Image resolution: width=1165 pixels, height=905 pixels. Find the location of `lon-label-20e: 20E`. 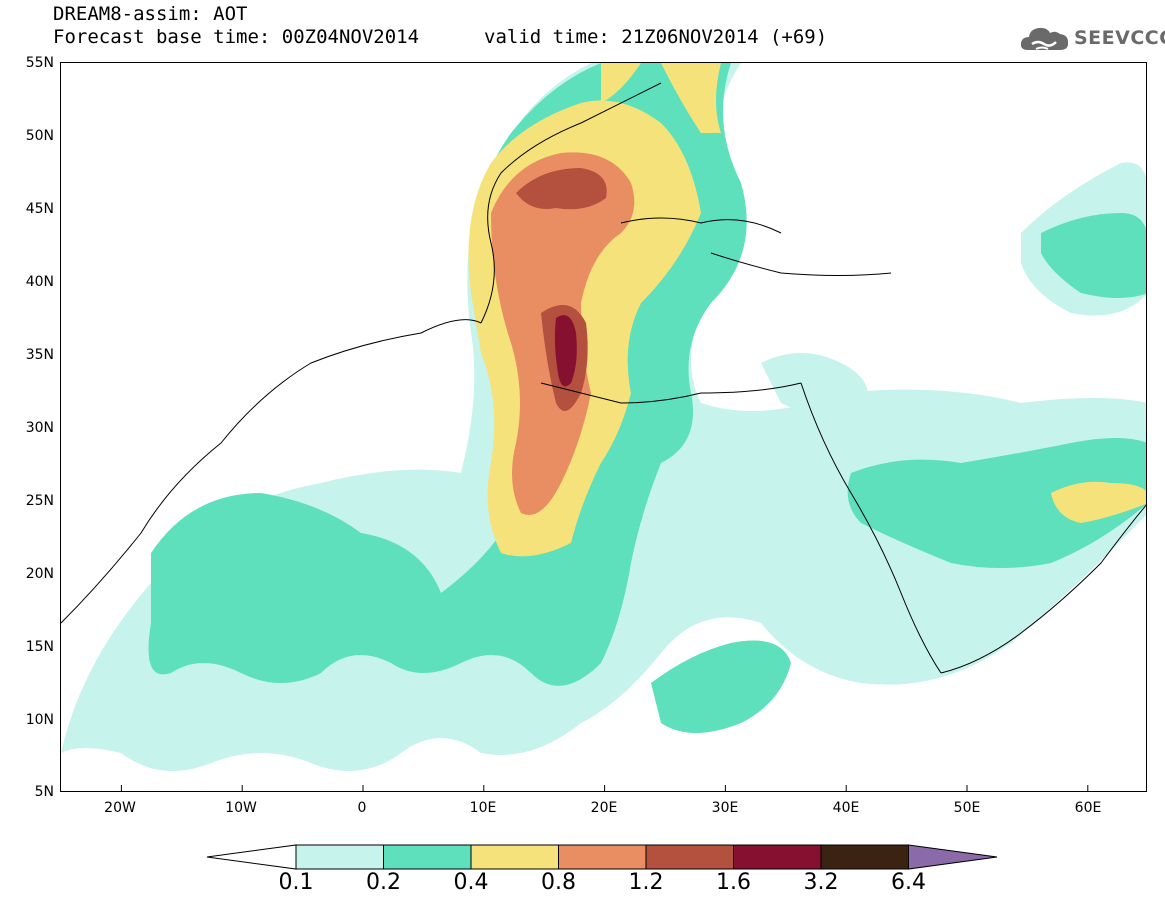

lon-label-20e: 20E is located at coordinates (604, 808).